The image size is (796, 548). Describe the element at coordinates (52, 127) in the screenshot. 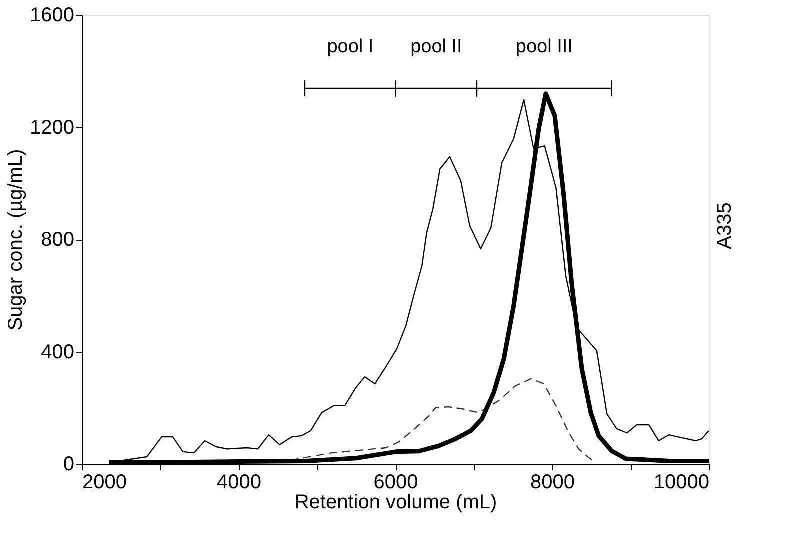

I see `y-tick-label: 1200` at that location.